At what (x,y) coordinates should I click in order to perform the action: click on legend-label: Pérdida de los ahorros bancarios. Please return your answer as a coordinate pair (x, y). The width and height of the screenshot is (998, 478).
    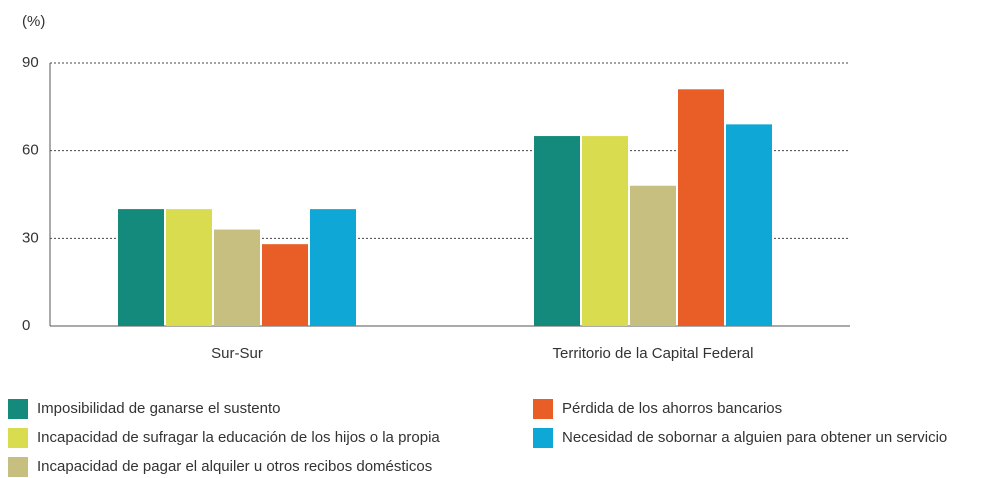
    Looking at the image, I should click on (672, 408).